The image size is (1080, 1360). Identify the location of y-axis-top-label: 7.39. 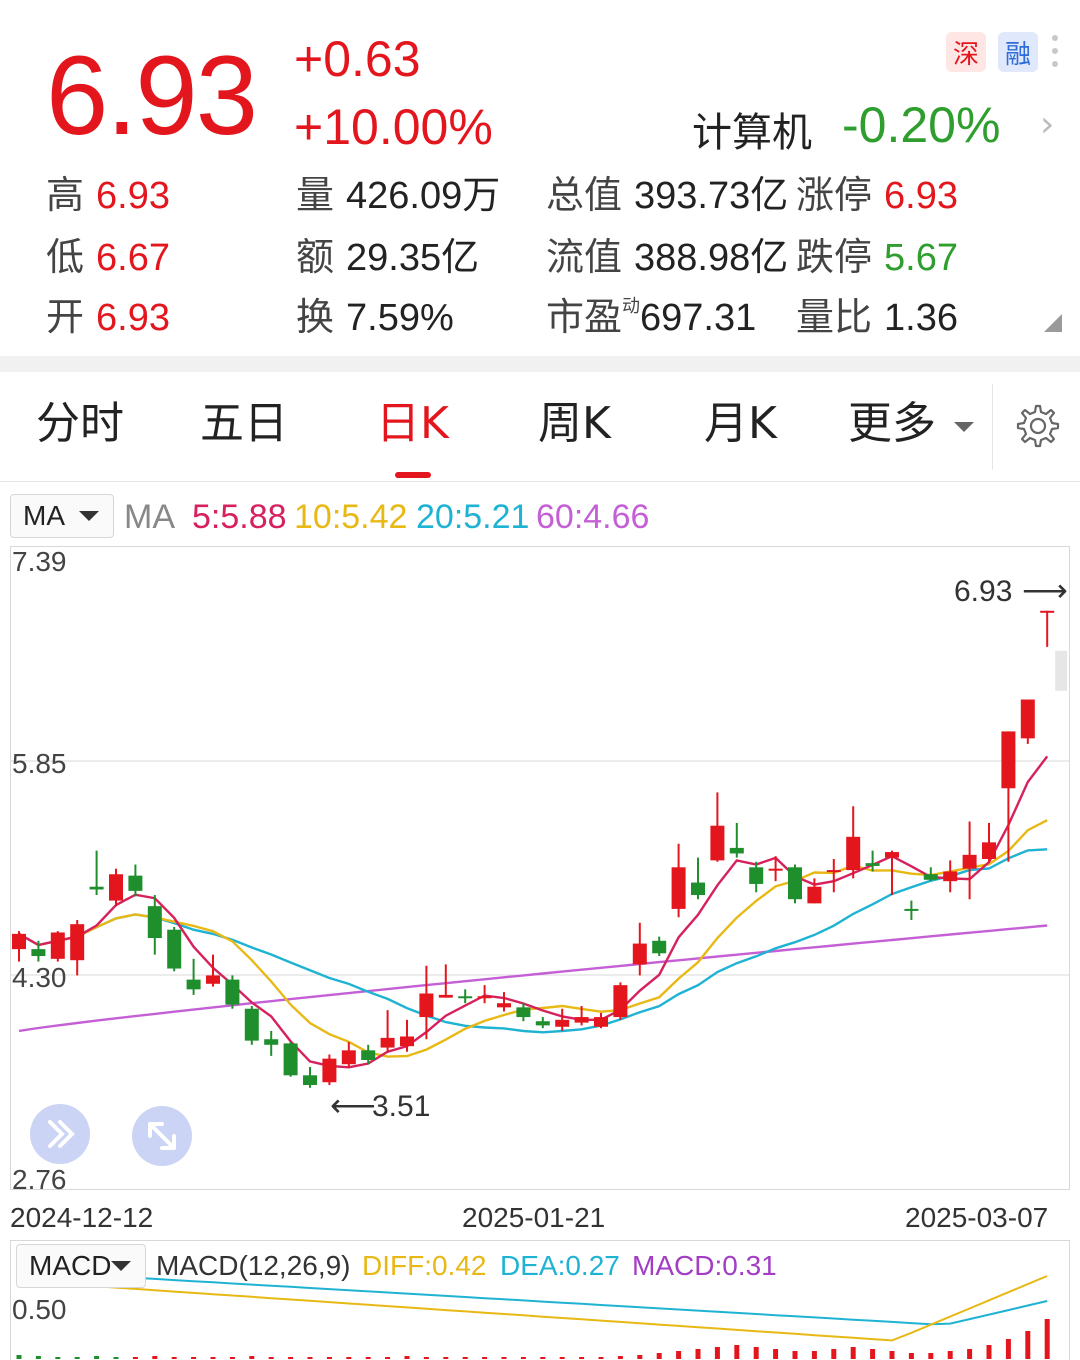
(39, 561).